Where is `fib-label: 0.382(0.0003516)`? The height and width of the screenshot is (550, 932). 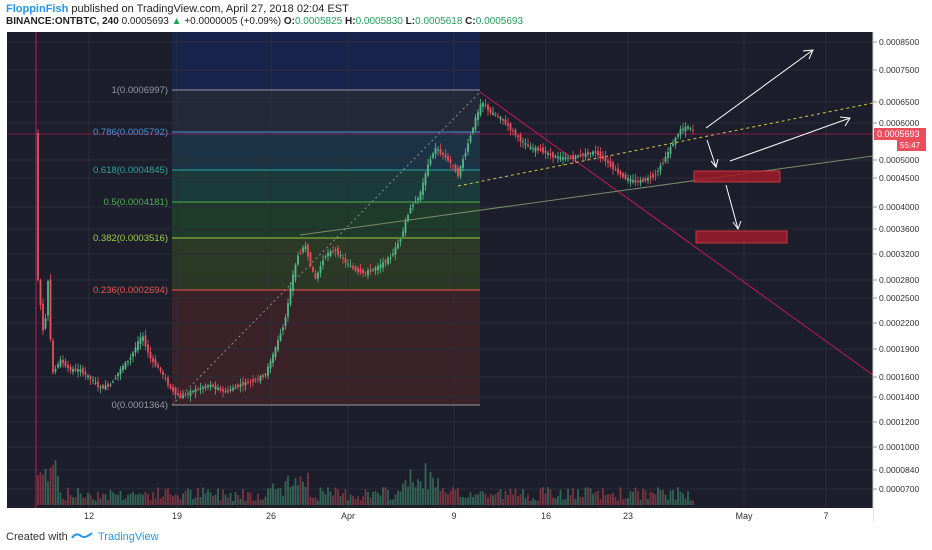
fib-label: 0.382(0.0003516) is located at coordinates (130, 238).